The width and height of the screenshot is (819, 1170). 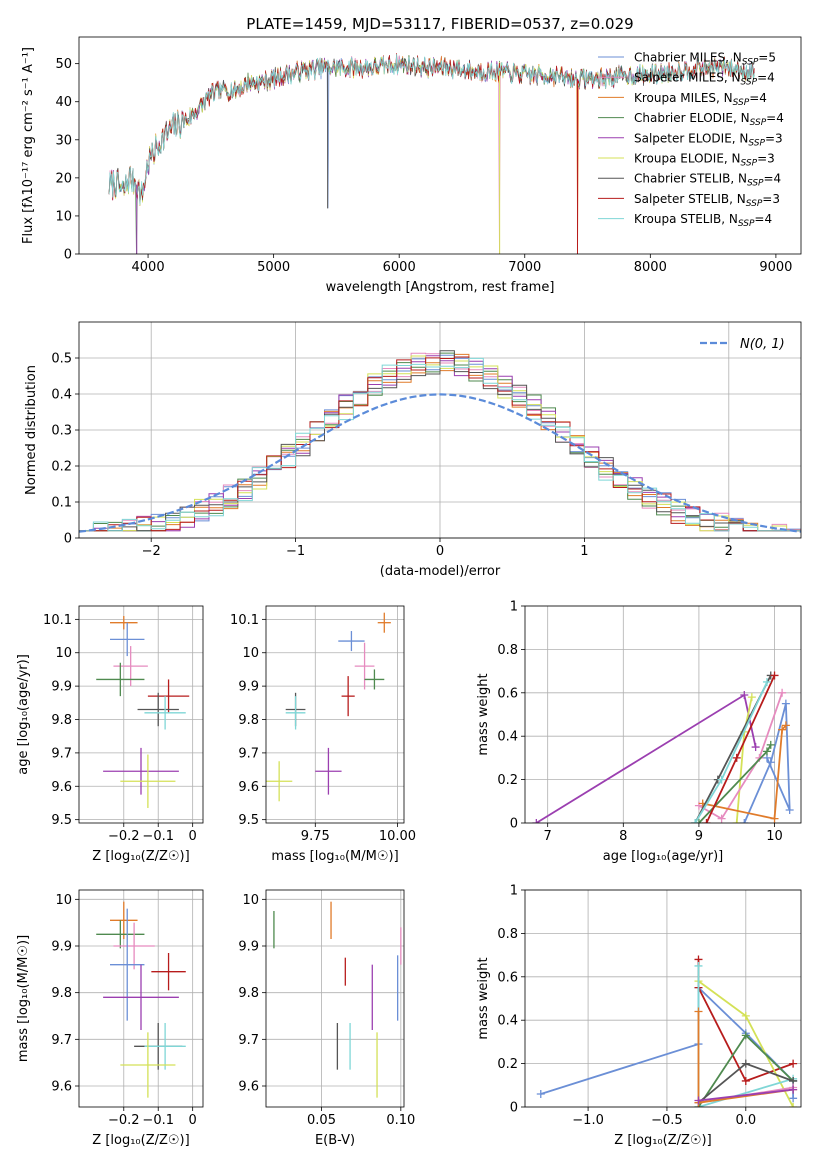 What do you see at coordinates (507, 934) in the screenshot?
I see `y-tick-label: 0.8` at bounding box center [507, 934].